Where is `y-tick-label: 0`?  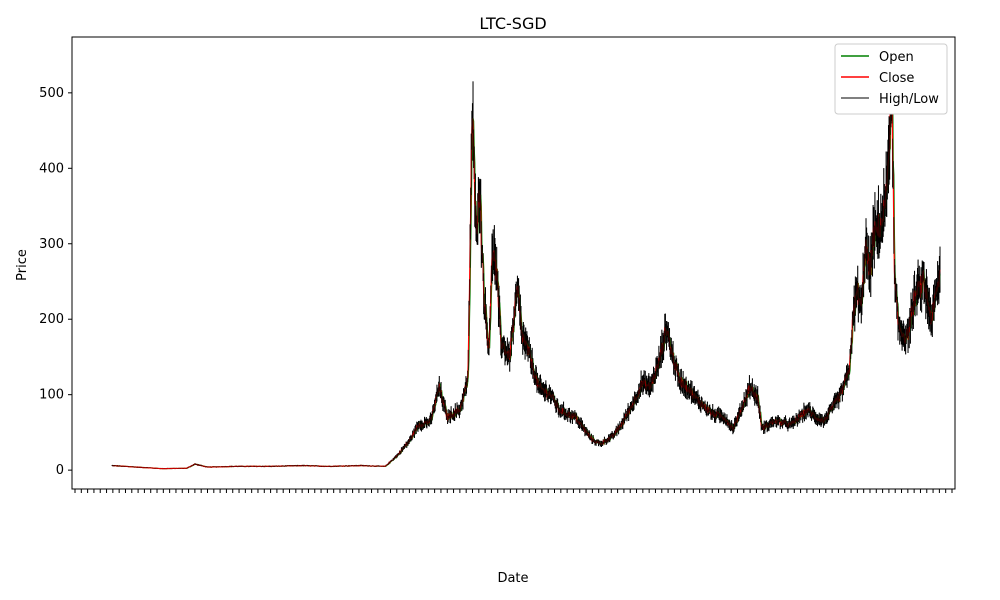 y-tick-label: 0 is located at coordinates (60, 470).